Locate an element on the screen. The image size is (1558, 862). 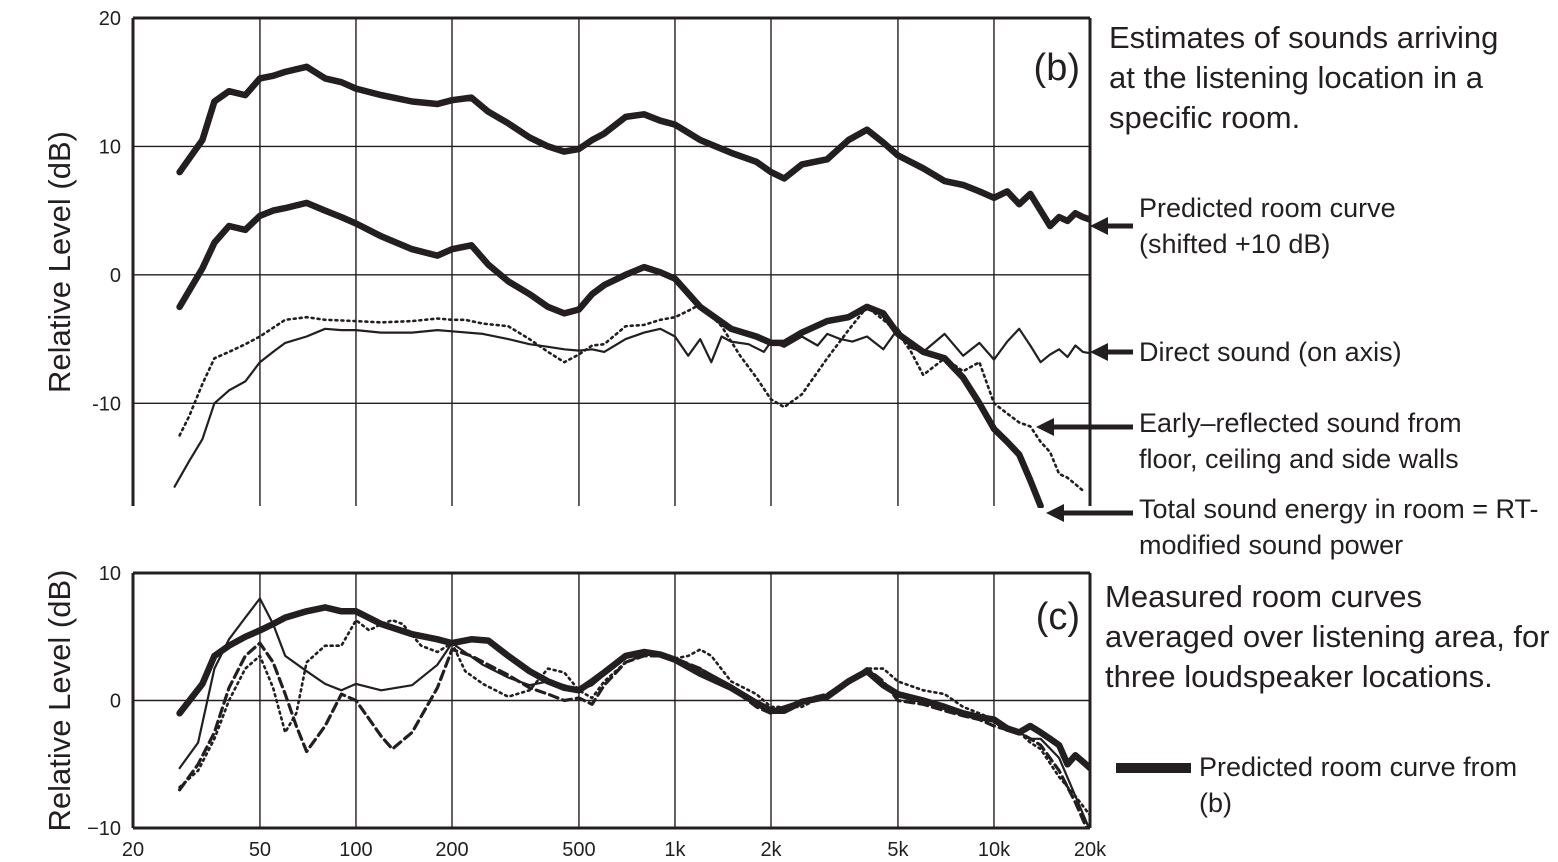
arrow-direct-sound is located at coordinates (1111, 352).